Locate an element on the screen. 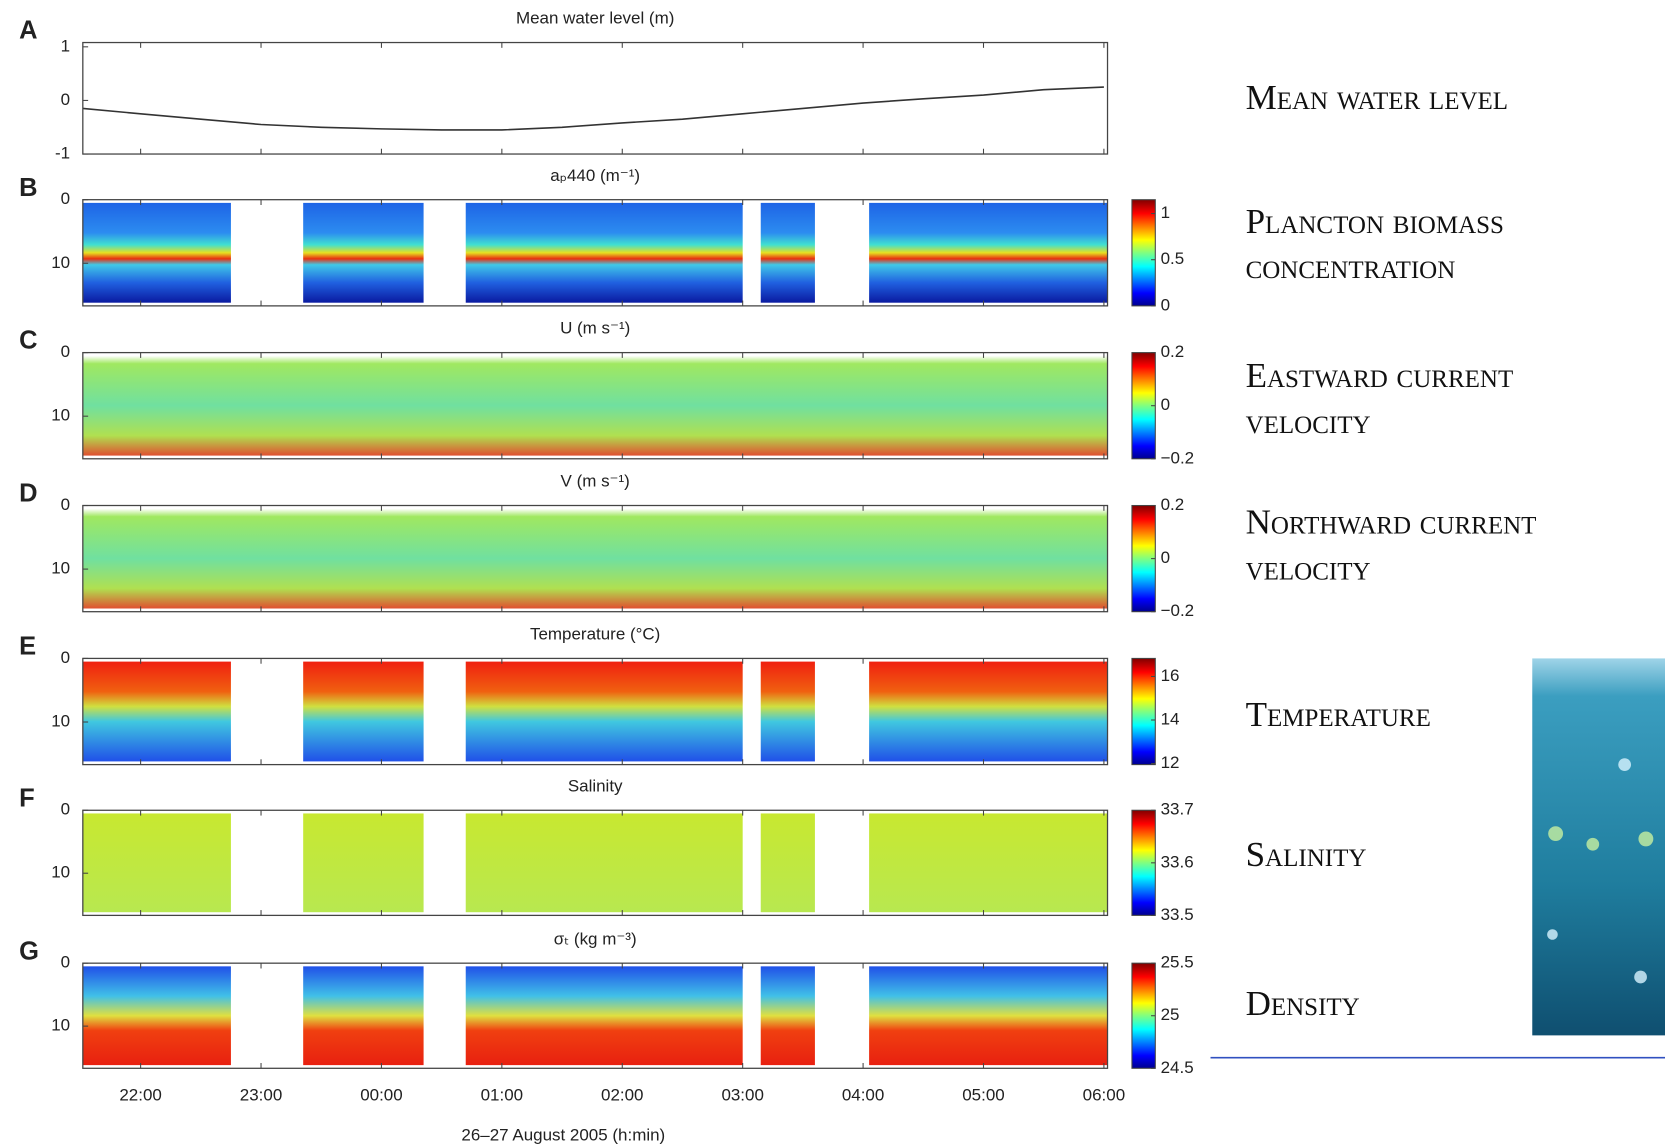 The width and height of the screenshot is (1665, 1148). x-tick-label: 04:00 is located at coordinates (863, 1094).